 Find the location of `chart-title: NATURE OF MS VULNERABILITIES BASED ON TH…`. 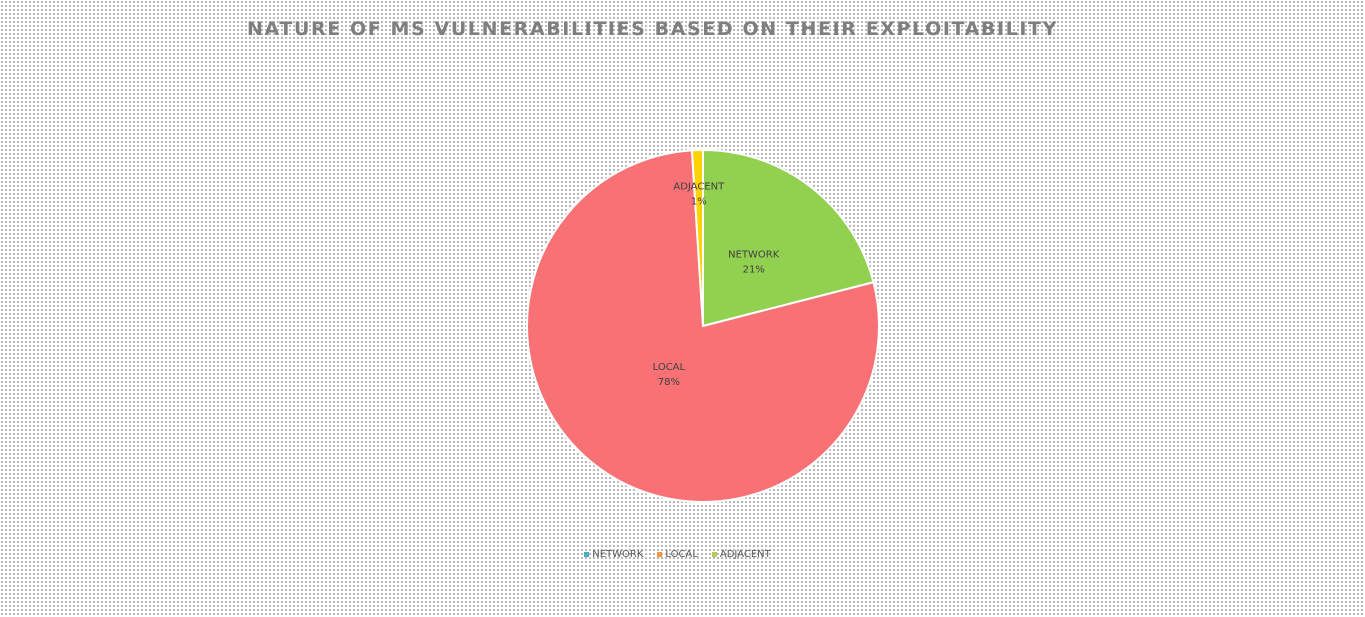

chart-title: NATURE OF MS VULNERABILITIES BASED ON TH… is located at coordinates (652, 29).